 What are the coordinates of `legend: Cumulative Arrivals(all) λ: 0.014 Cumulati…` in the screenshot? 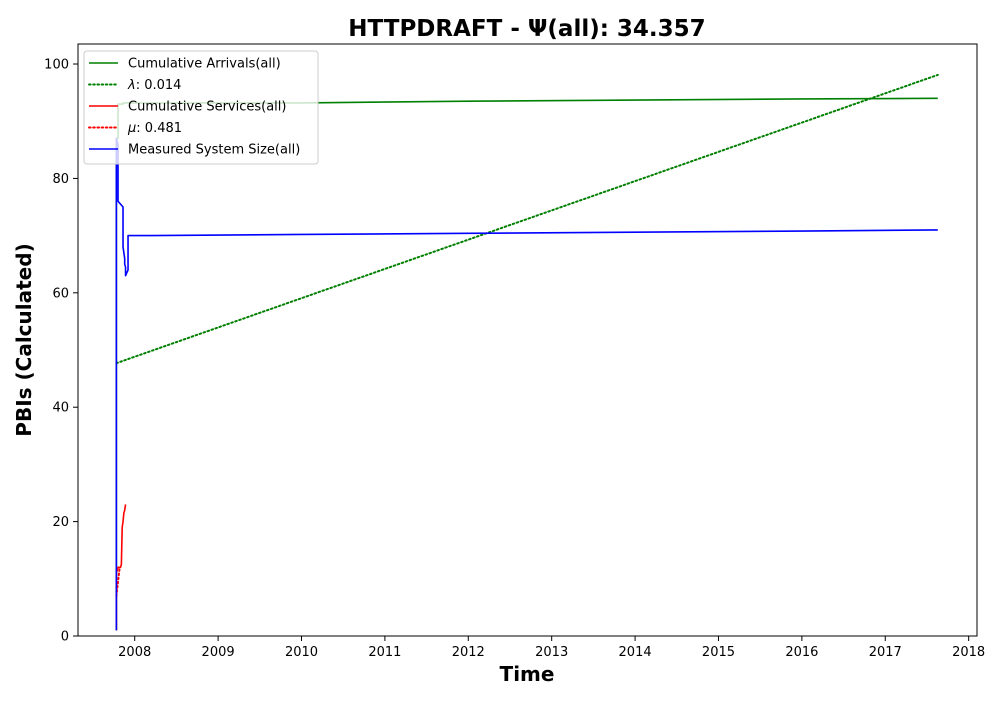 It's located at (201, 107).